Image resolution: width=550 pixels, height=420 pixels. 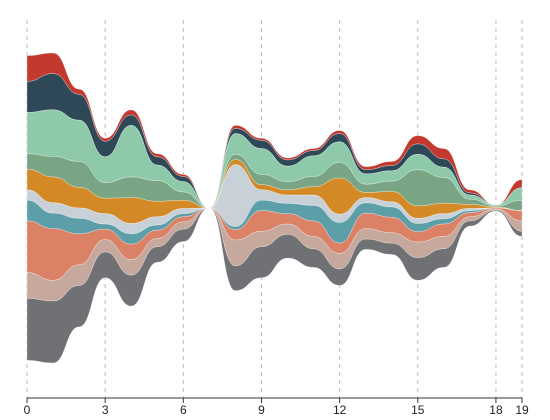 What do you see at coordinates (496, 410) in the screenshot?
I see `x-tick-label: 18` at bounding box center [496, 410].